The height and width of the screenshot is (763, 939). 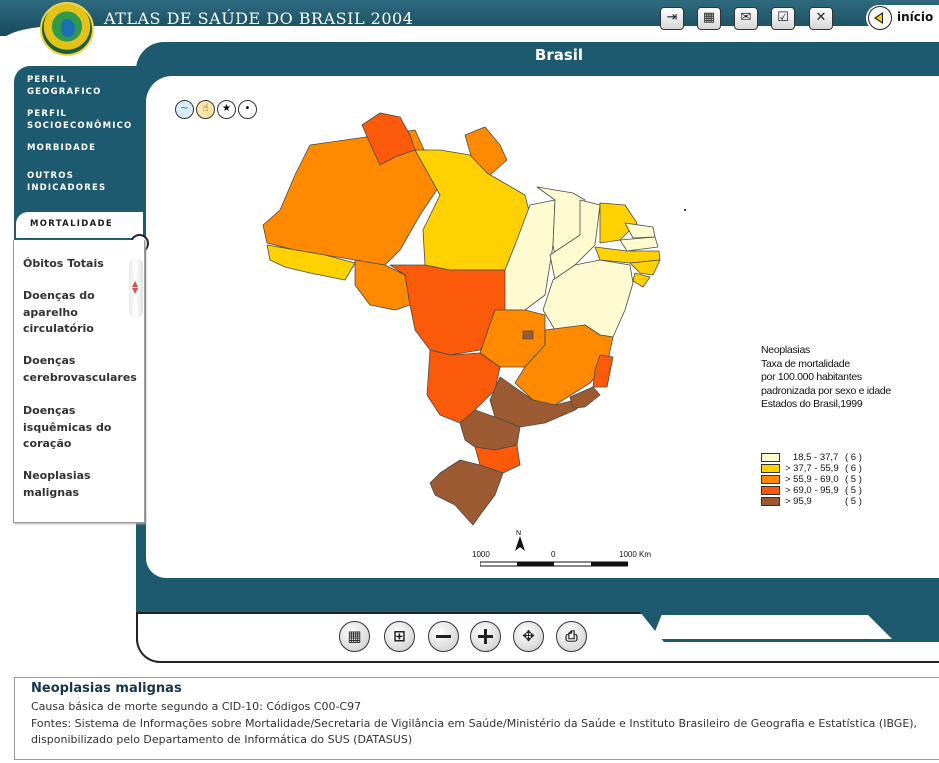 What do you see at coordinates (205, 109) in the screenshot?
I see `hand-icon: ☝` at bounding box center [205, 109].